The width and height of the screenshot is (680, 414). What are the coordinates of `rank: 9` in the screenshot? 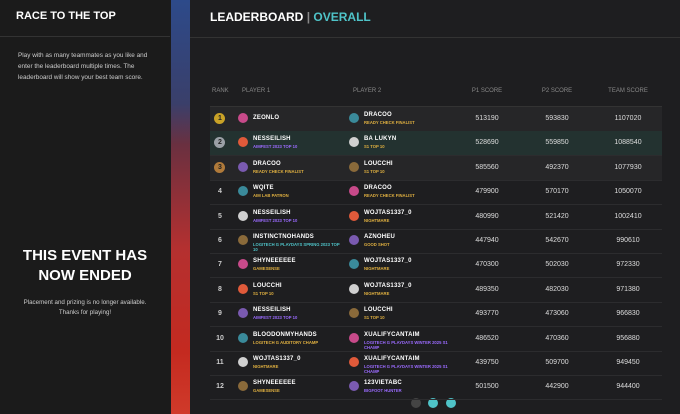 It's located at (220, 314).